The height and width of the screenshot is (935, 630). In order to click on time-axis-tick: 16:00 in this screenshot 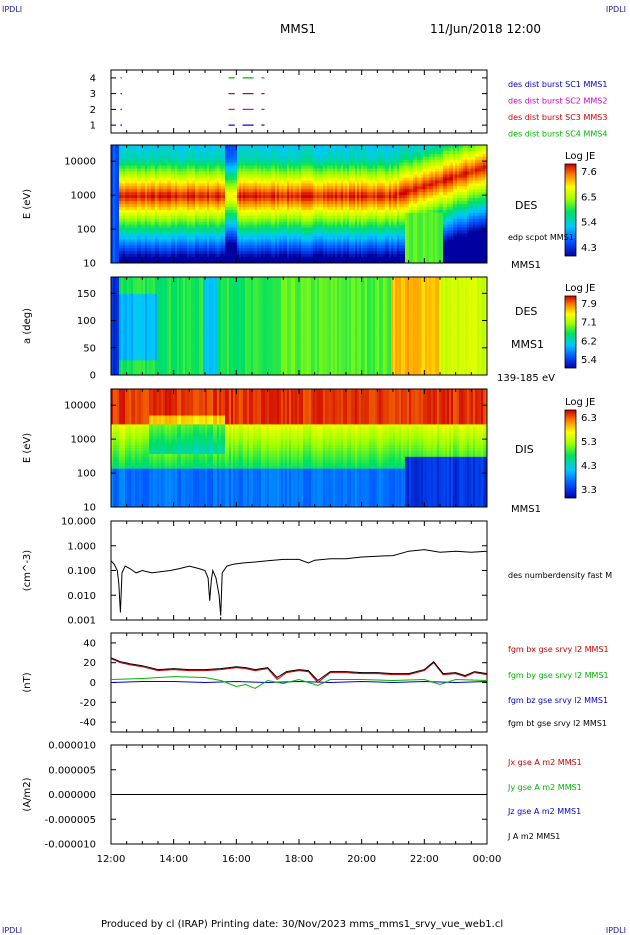, I will do `click(236, 859)`.